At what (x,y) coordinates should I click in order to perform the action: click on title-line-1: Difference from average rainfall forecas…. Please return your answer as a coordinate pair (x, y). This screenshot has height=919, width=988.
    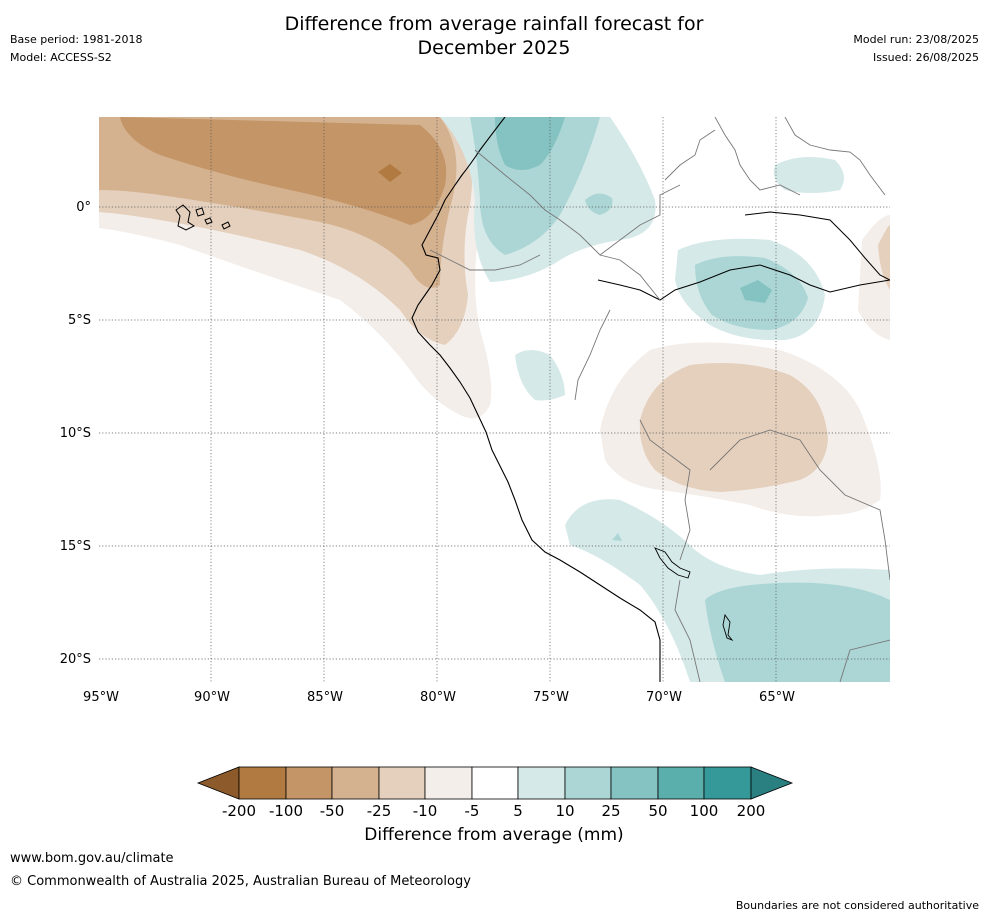
    Looking at the image, I should click on (494, 24).